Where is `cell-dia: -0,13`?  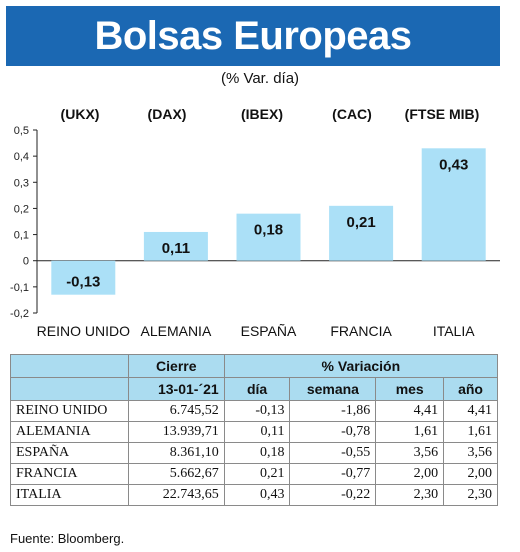 cell-dia: -0,13 is located at coordinates (257, 411).